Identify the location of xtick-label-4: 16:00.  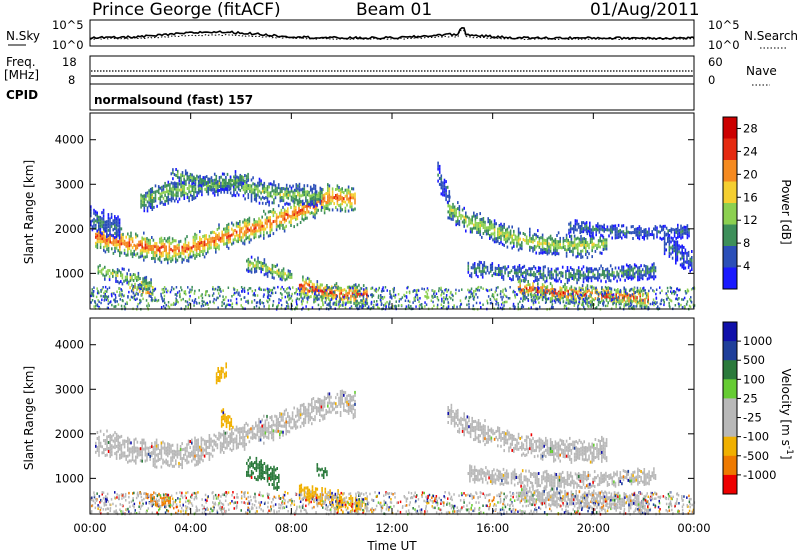
(492, 528).